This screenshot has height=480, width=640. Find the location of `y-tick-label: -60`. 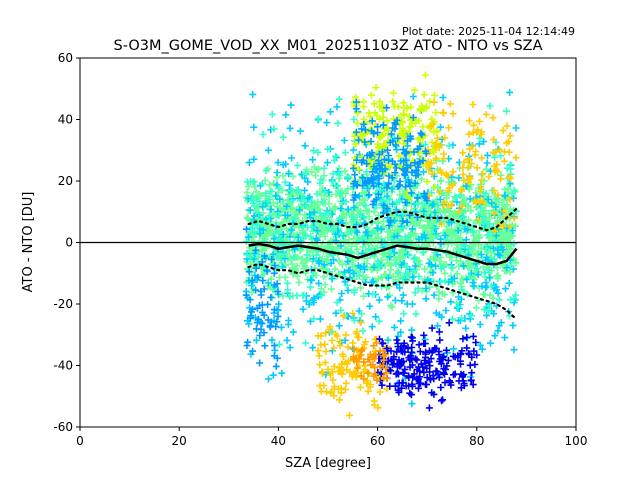

y-tick-label: -60 is located at coordinates (63, 427).